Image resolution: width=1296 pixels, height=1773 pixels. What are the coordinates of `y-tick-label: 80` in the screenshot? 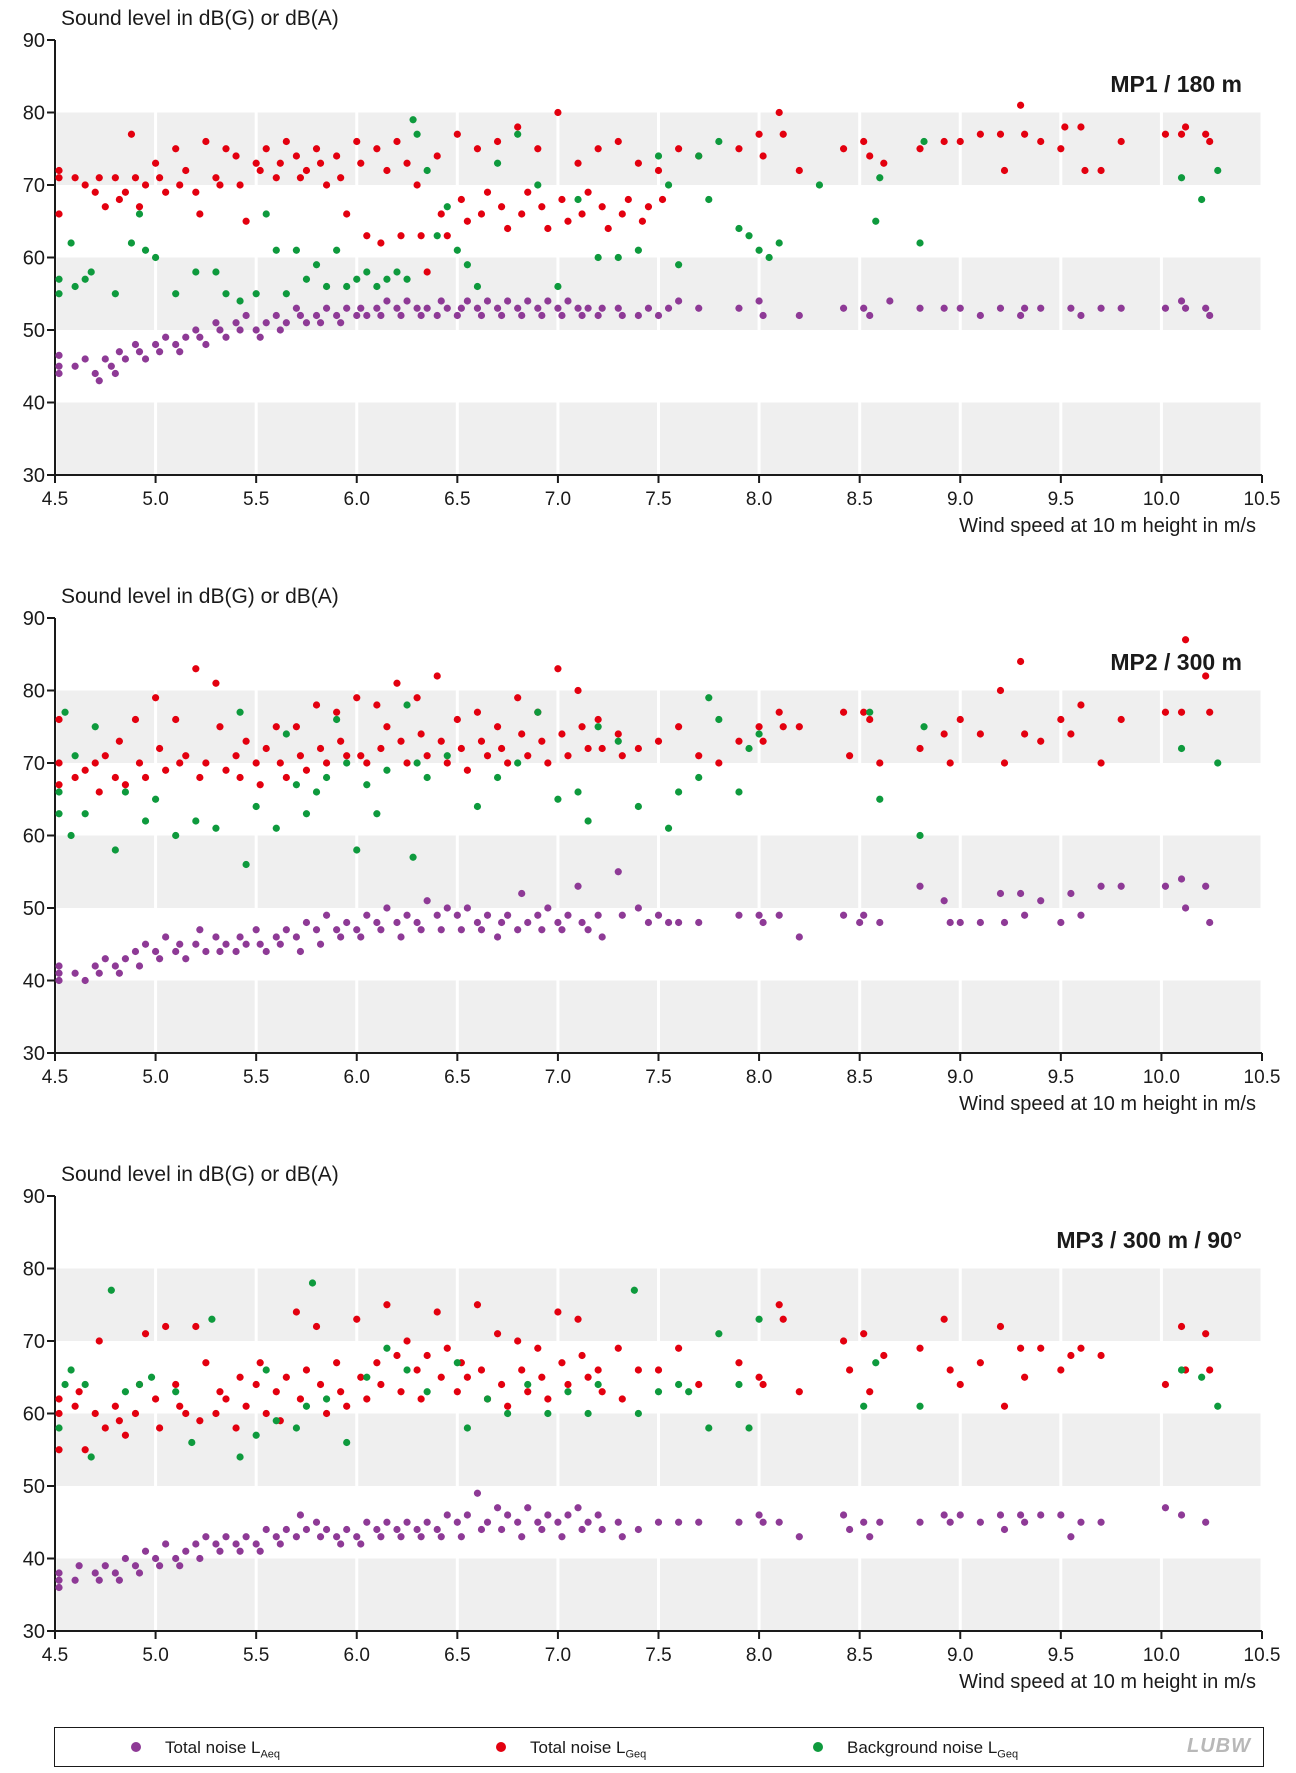 It's located at (34, 114).